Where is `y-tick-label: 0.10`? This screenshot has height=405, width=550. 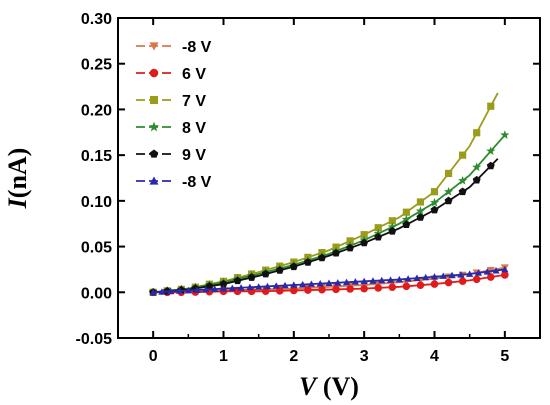 y-tick-label: 0.10 is located at coordinates (96, 202).